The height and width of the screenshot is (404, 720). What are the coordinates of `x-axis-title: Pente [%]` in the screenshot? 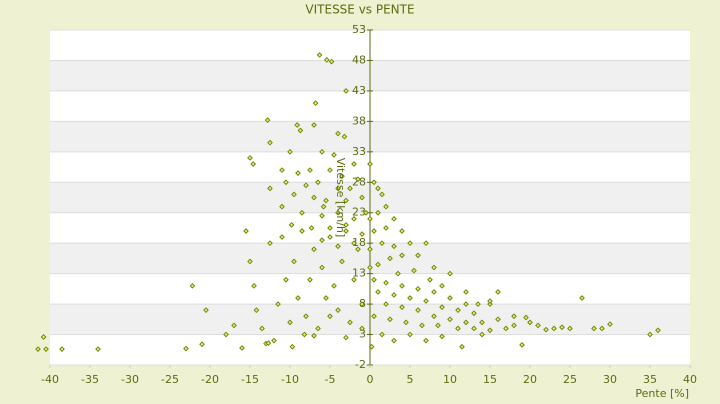 It's located at (662, 393).